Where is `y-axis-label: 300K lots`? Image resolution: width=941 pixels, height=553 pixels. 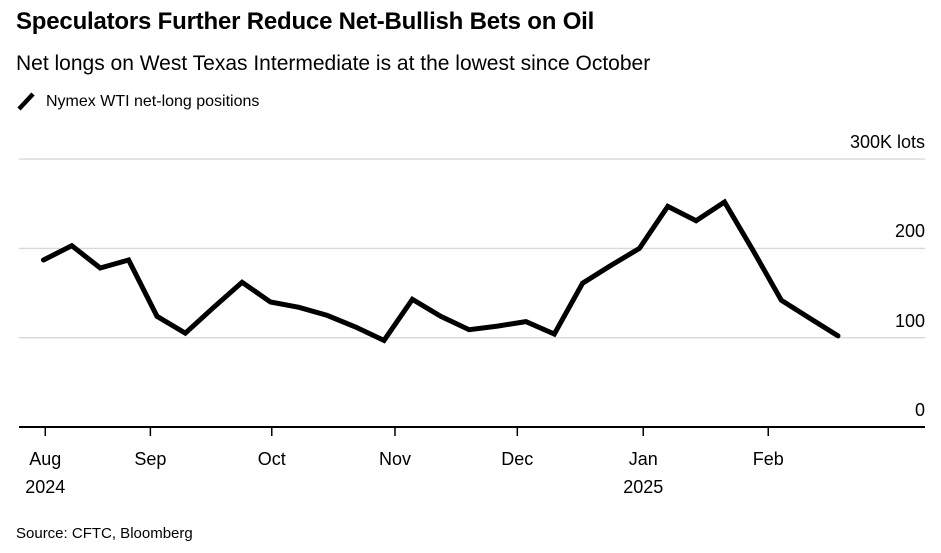
y-axis-label: 300K lots is located at coordinates (887, 142).